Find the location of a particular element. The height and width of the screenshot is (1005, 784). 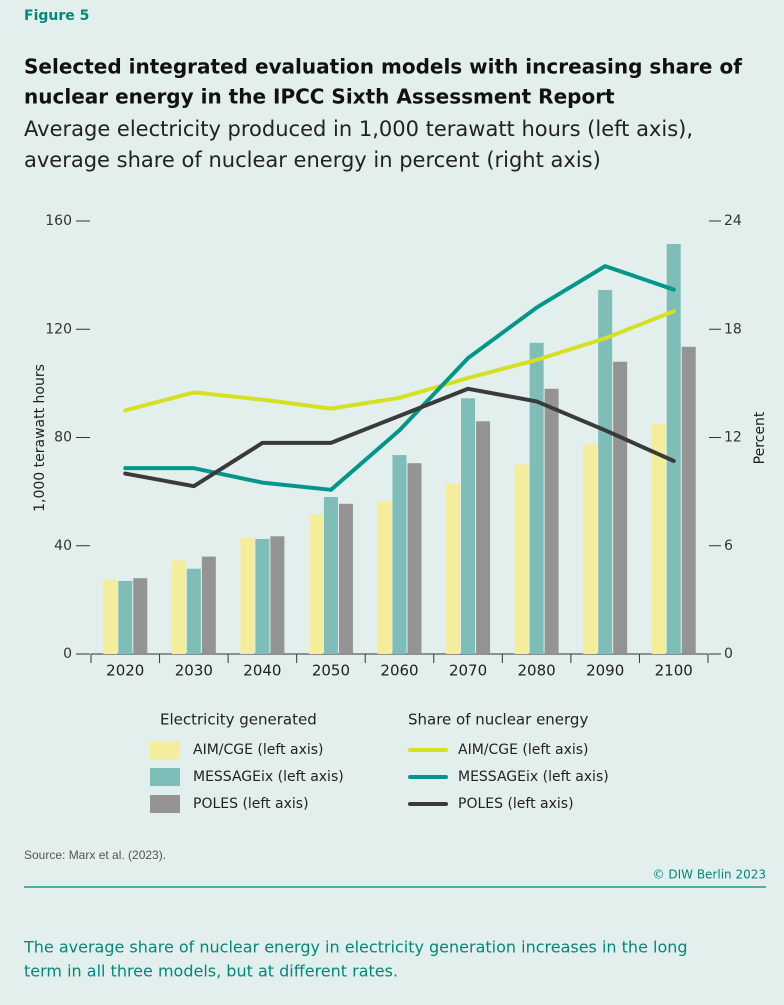

y-tick-label: 160 is located at coordinates (58, 221).